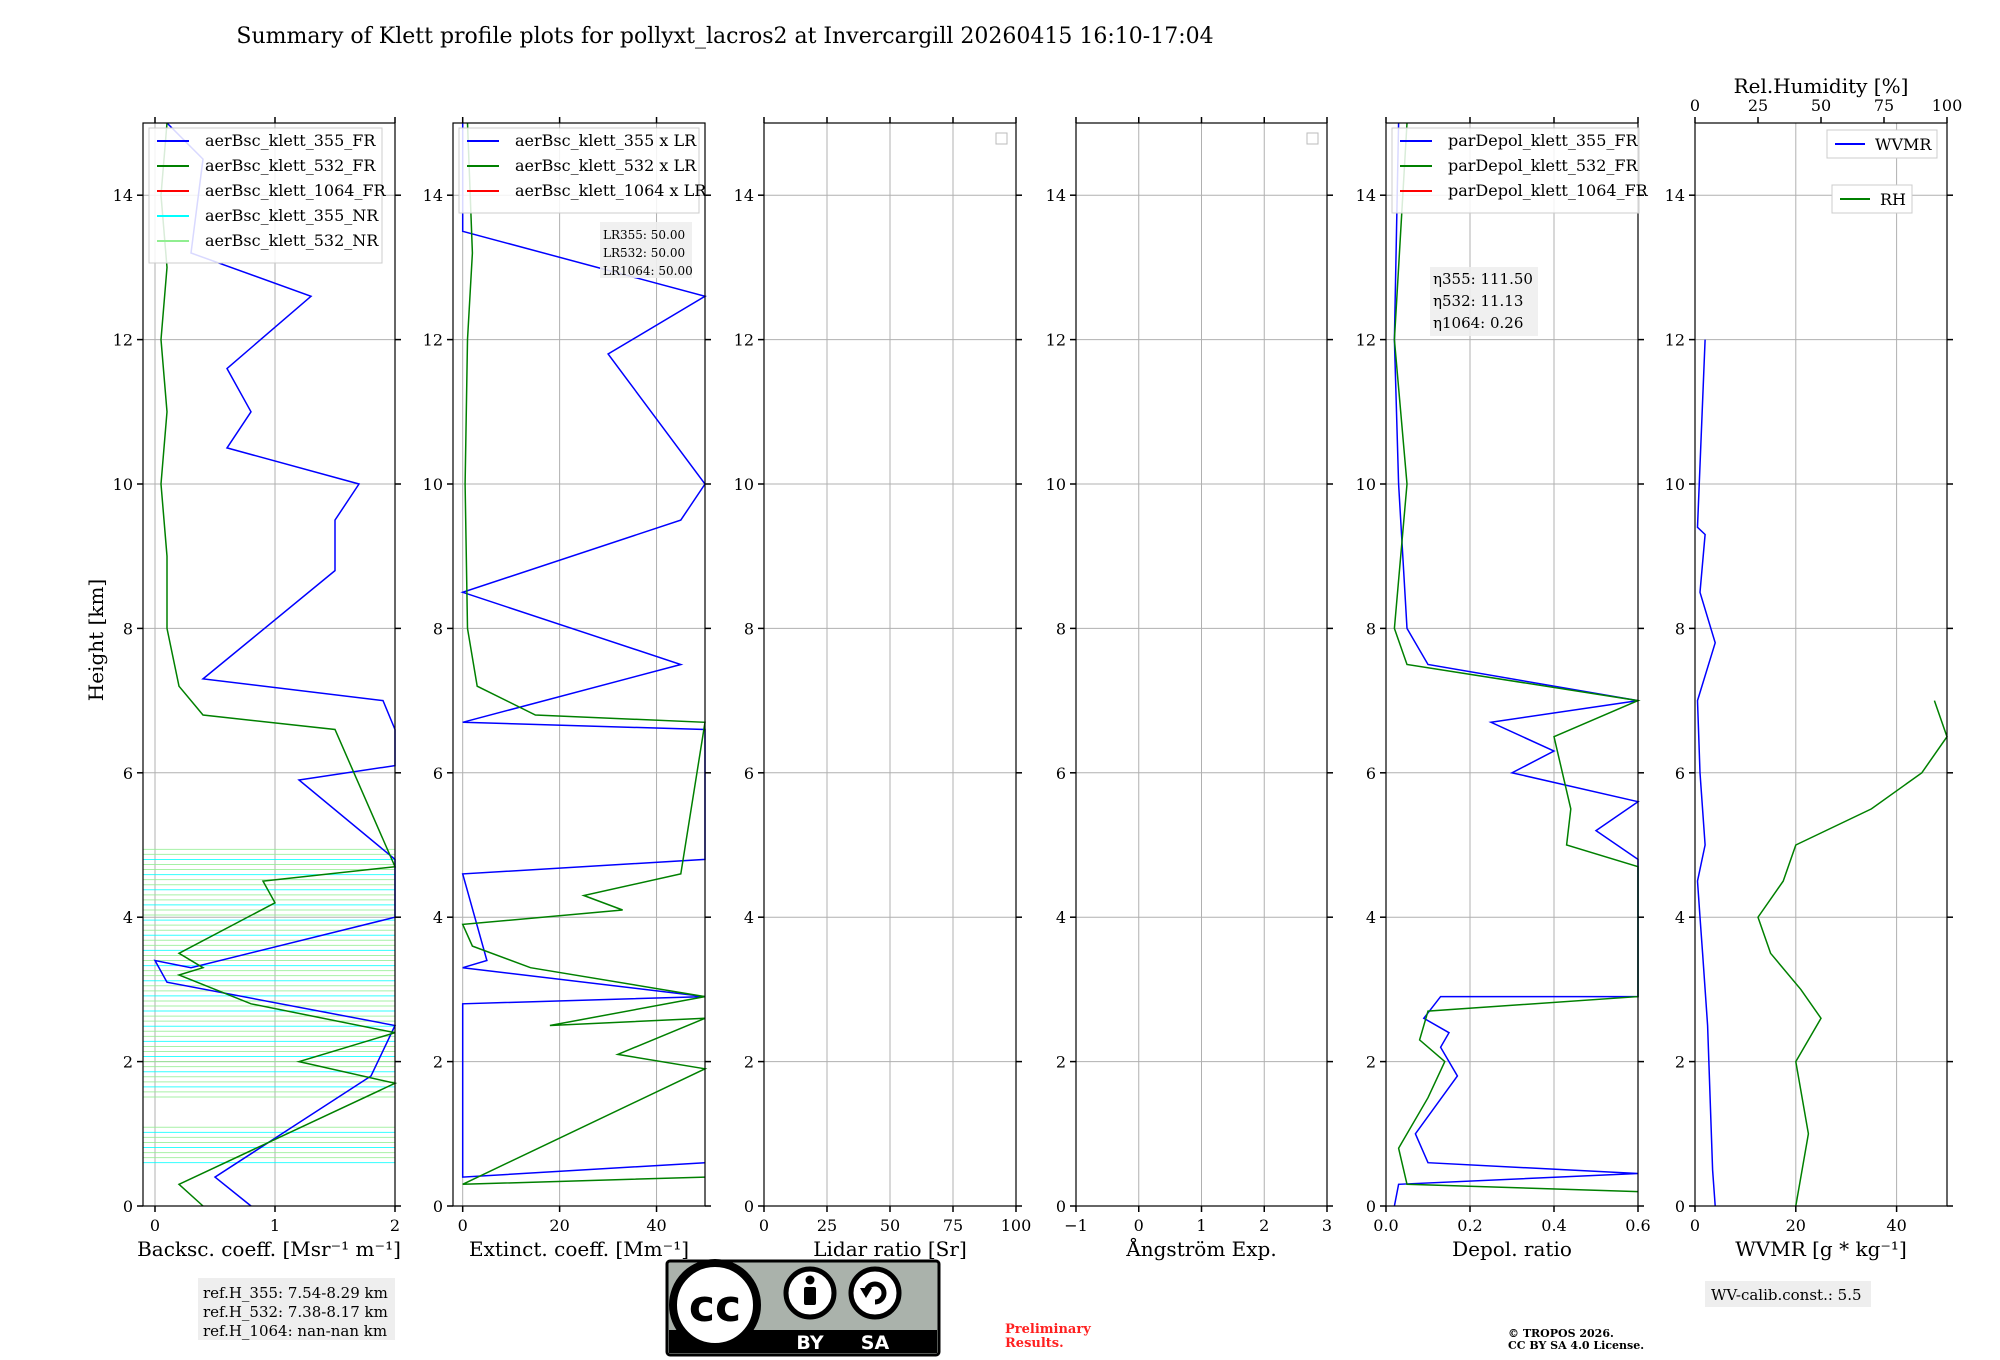  Describe the element at coordinates (1001, 138) in the screenshot. I see `empty-legend-box` at that location.